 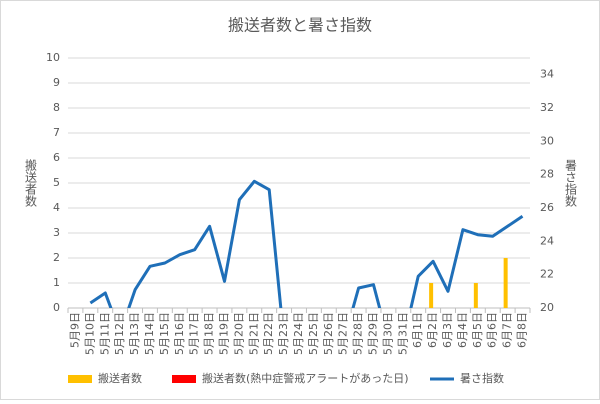 I want to click on y-tick-label: 1, so click(x=56, y=282).